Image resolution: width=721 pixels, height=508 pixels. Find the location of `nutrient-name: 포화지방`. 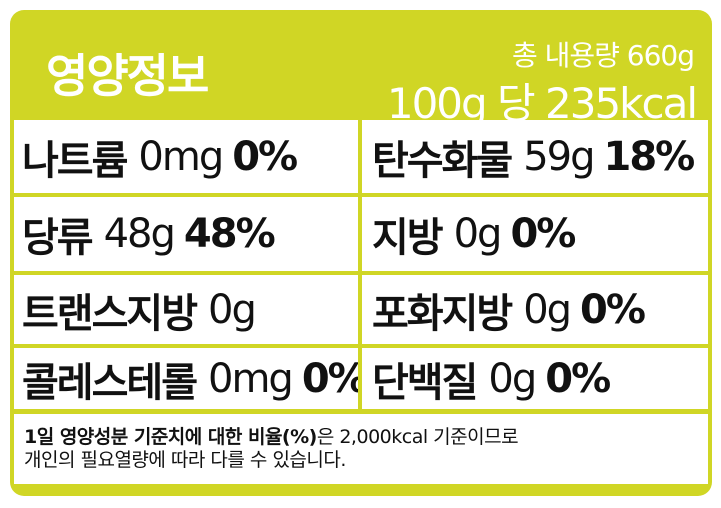

nutrient-name: 포화지방 is located at coordinates (442, 313).